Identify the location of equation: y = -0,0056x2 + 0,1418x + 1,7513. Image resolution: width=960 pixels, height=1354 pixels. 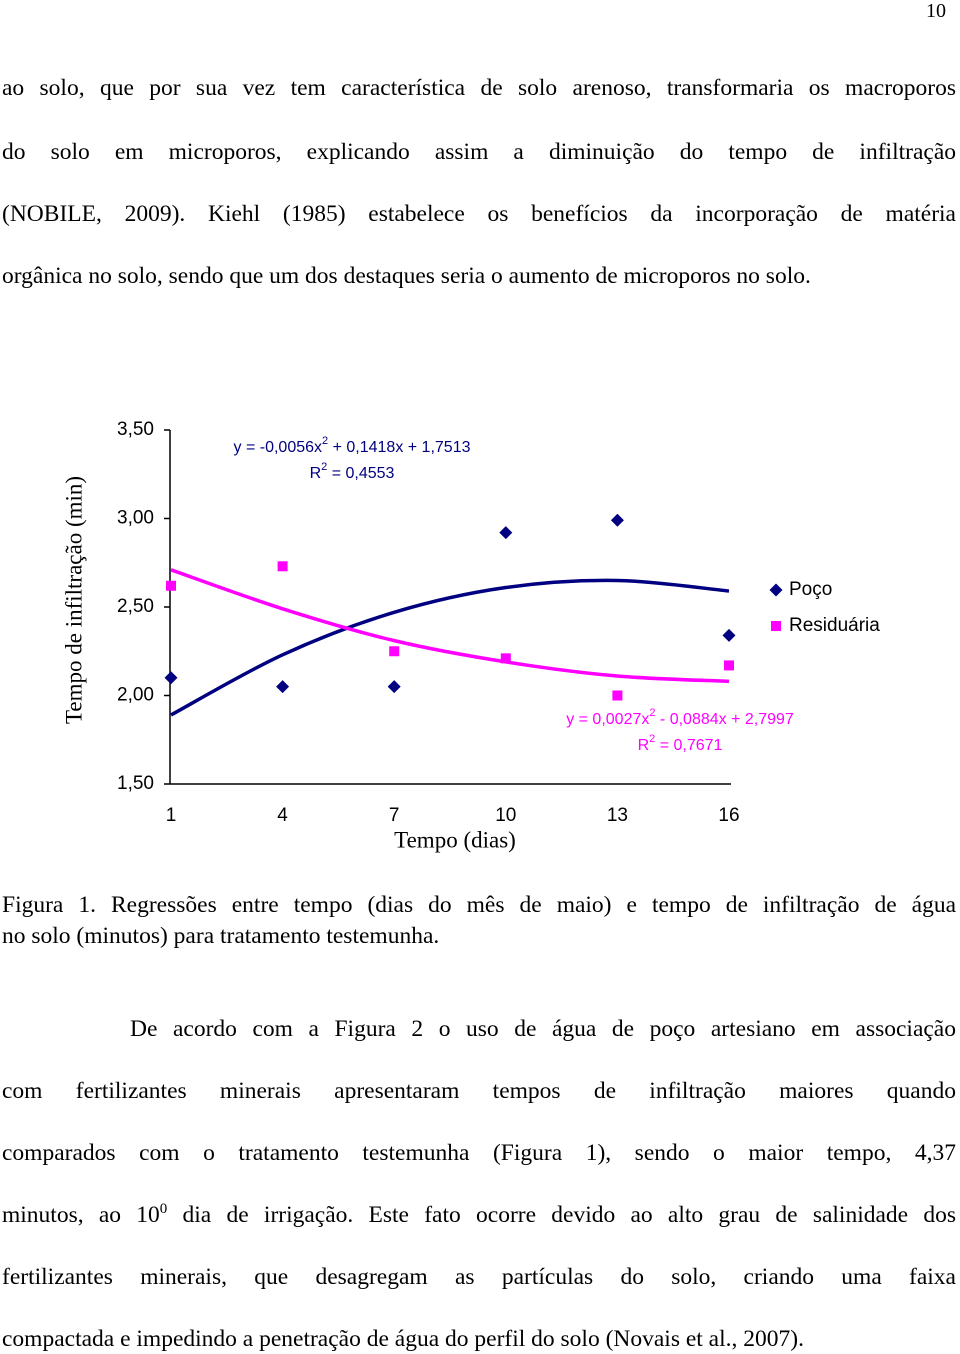
(352, 445).